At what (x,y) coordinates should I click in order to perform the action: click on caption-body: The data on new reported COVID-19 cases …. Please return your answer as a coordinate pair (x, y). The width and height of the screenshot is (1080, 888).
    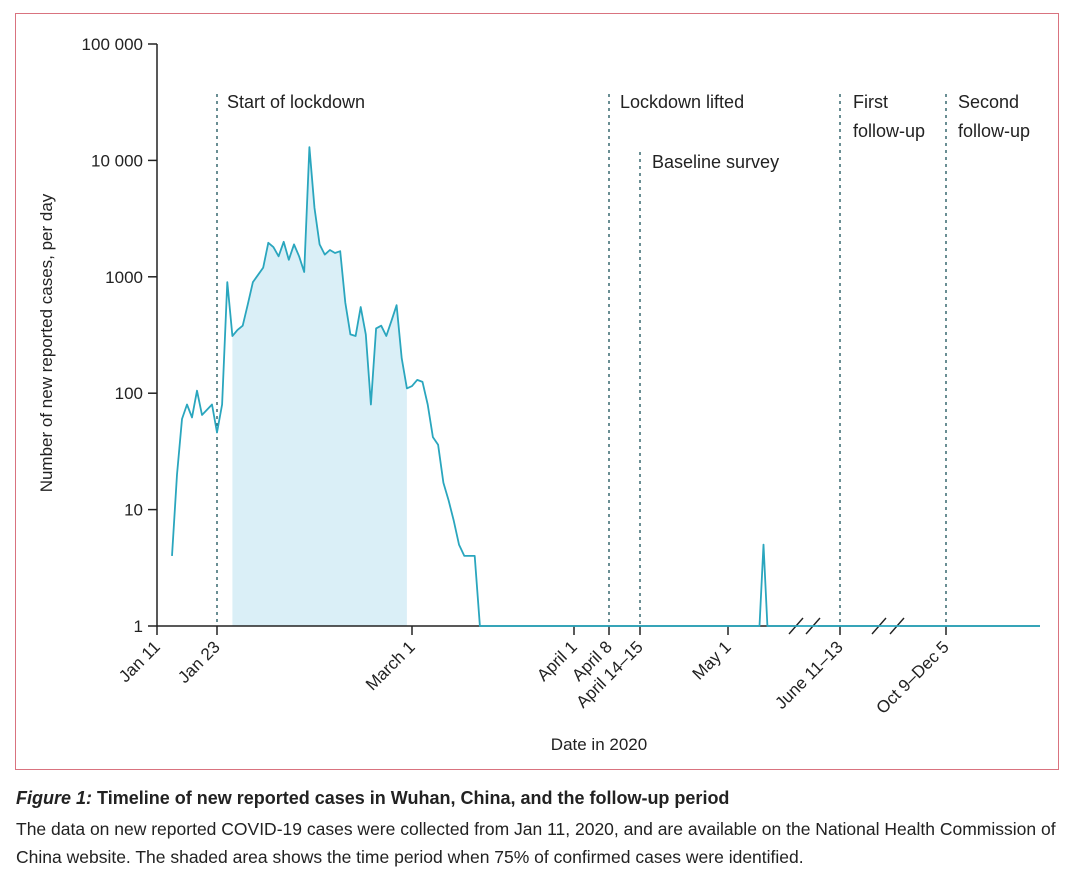
    Looking at the image, I should click on (536, 843).